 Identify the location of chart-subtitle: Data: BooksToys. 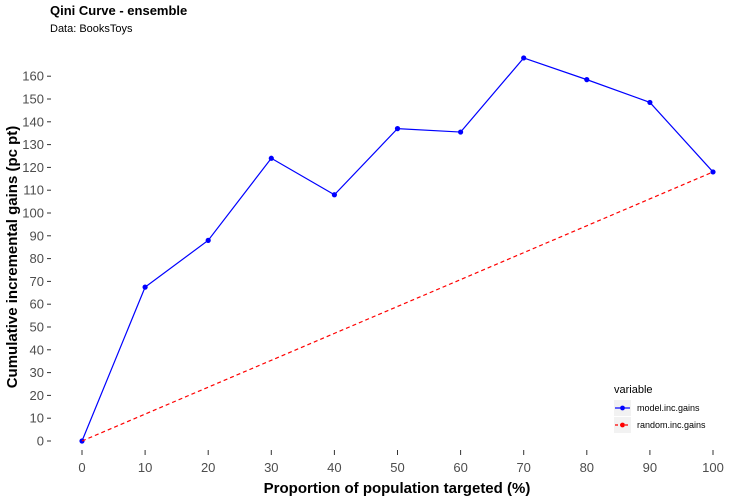
(91, 29).